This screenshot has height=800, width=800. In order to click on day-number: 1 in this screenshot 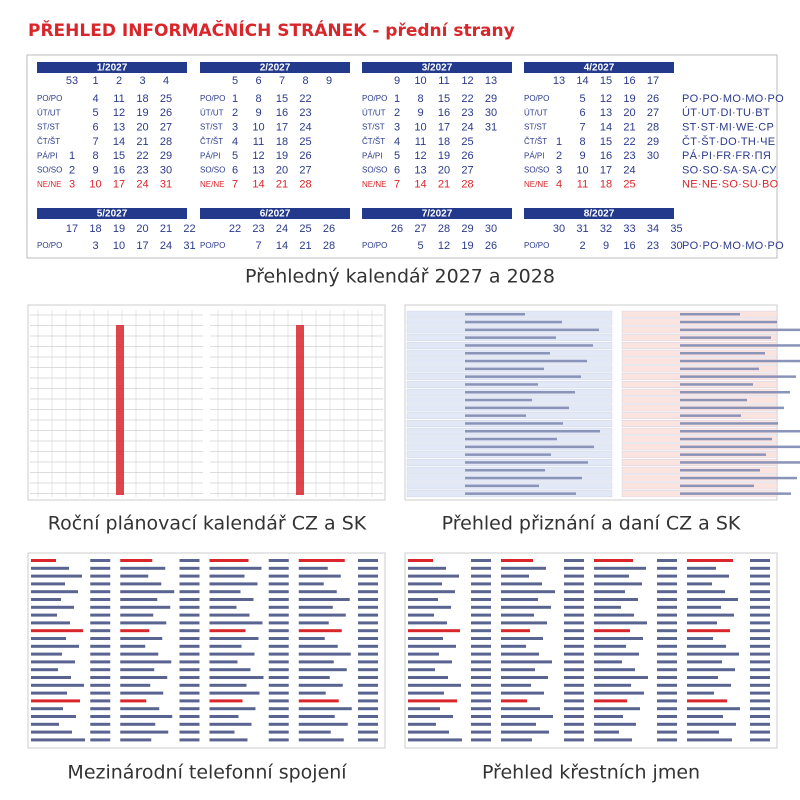, I will do `click(559, 142)`.